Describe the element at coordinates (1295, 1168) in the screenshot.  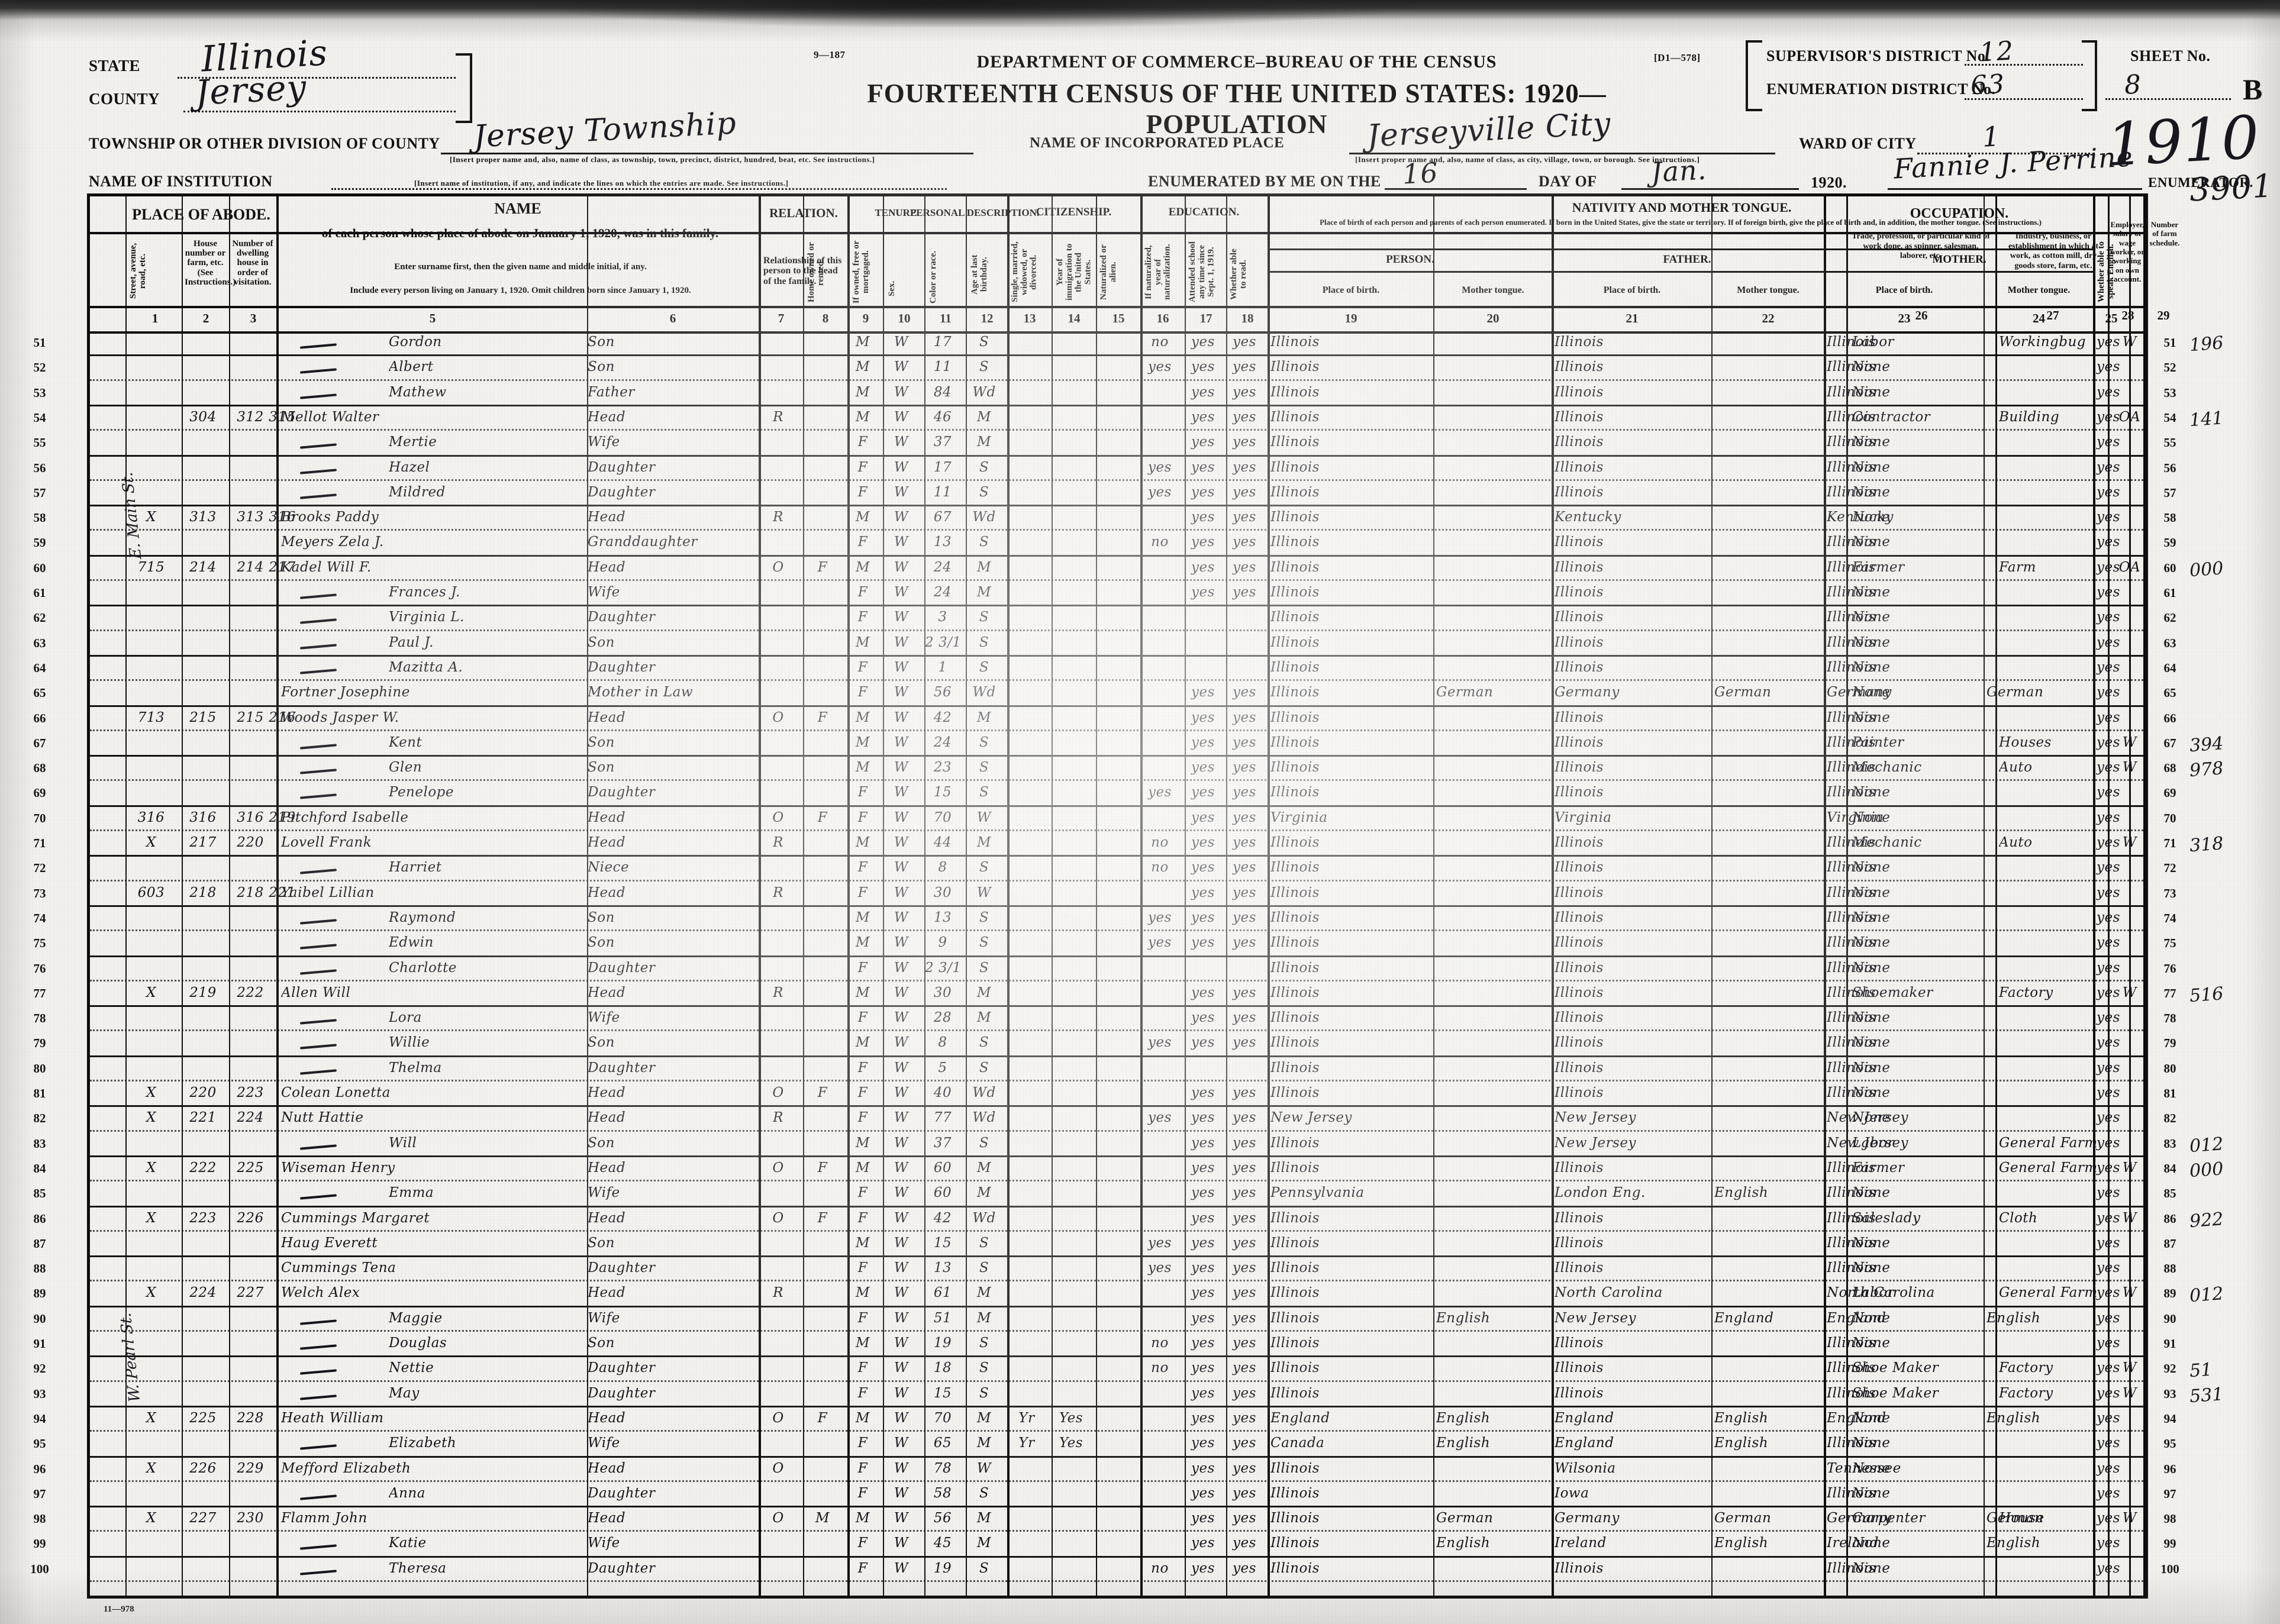
I see `cell-birthplace-84: Illinois` at that location.